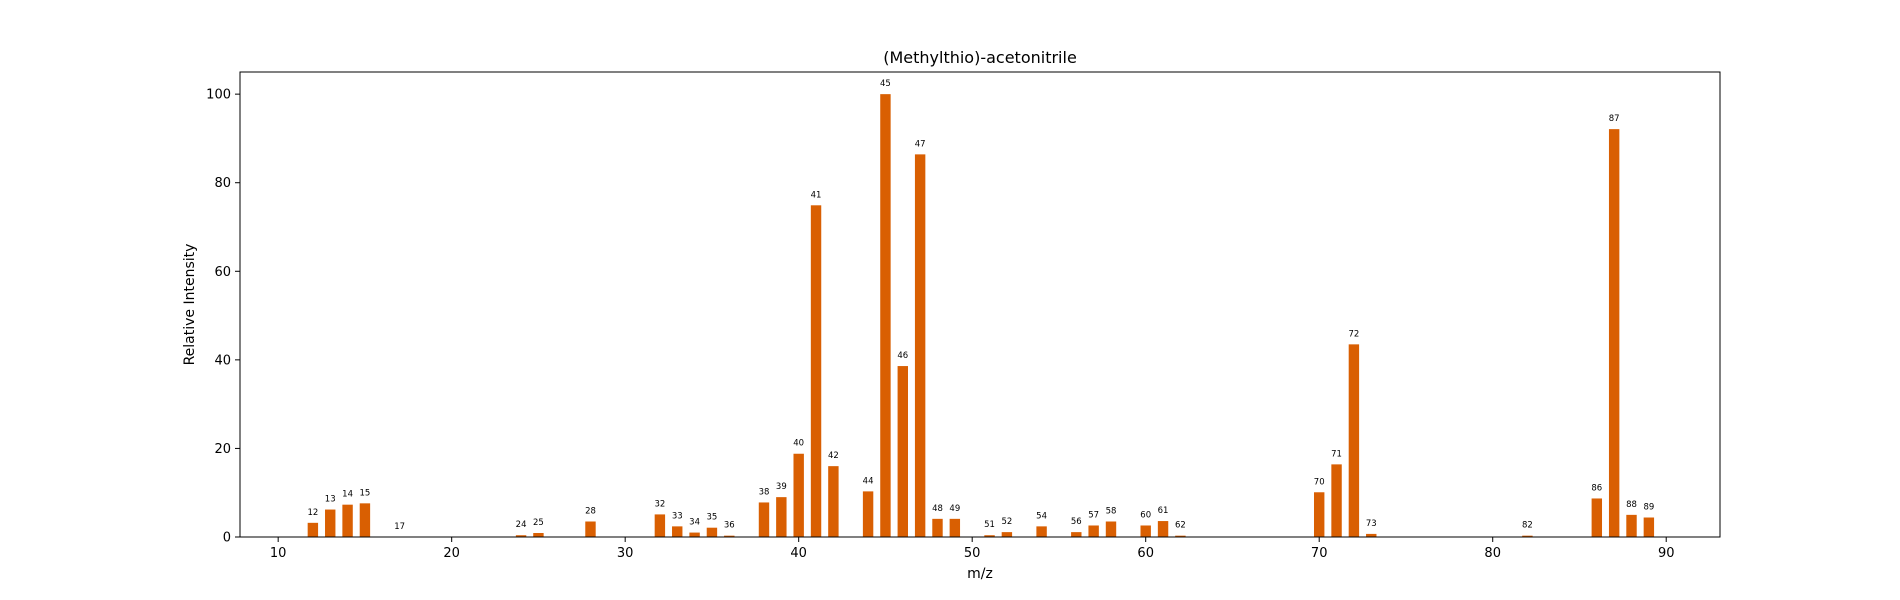 This screenshot has height=600, width=1900. Describe the element at coordinates (677, 516) in the screenshot. I see `data-label-mz-33: 33` at that location.